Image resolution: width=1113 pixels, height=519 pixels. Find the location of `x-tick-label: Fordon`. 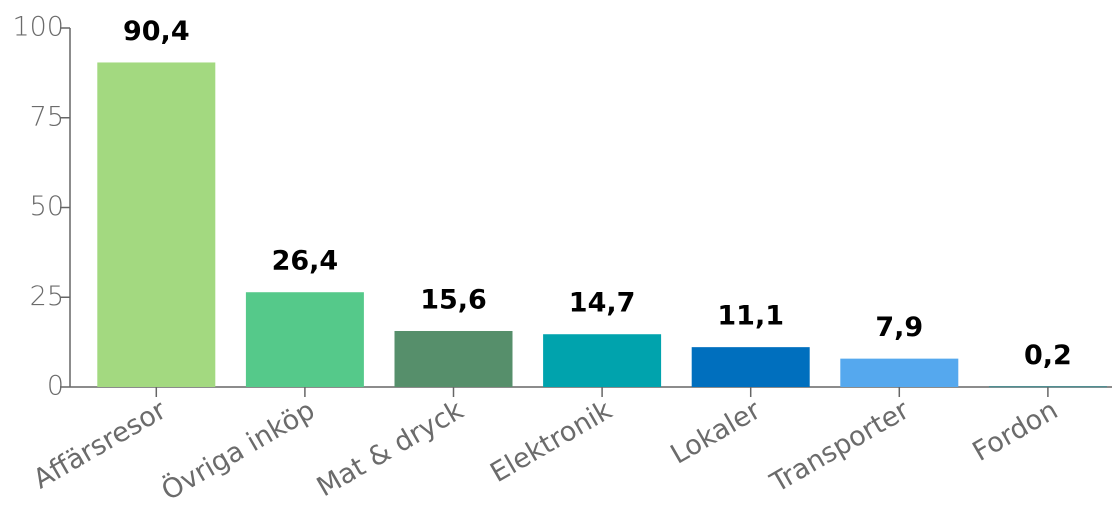

x-tick-label: Fordon is located at coordinates (1016, 431).